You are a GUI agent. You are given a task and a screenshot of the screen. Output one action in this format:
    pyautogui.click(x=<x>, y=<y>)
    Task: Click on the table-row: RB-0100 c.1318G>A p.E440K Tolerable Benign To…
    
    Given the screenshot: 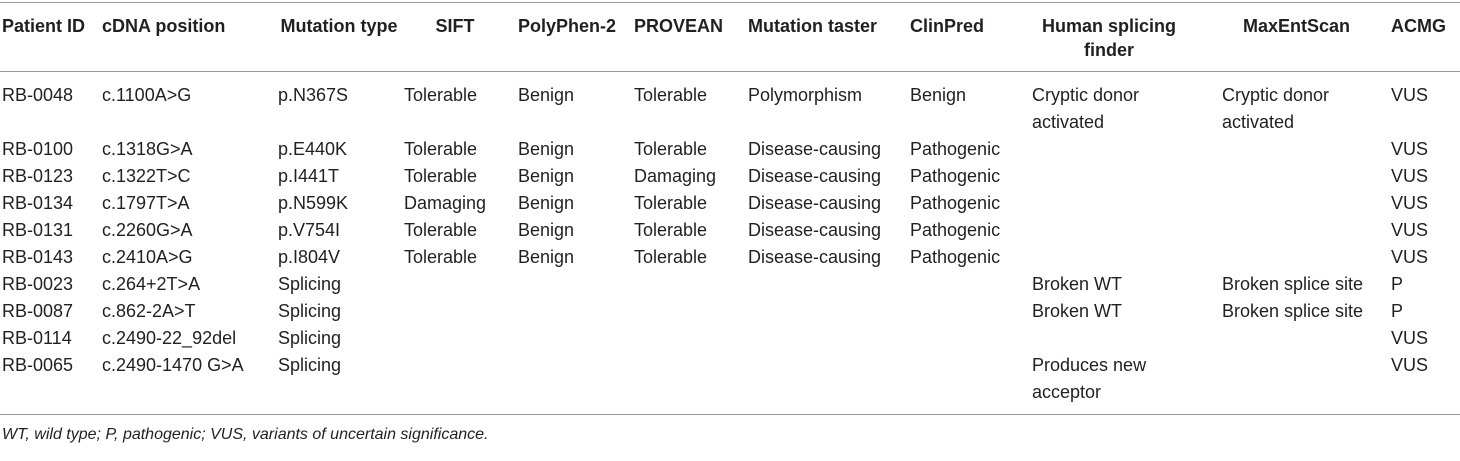 What is the action you would take?
    pyautogui.click(x=730, y=149)
    